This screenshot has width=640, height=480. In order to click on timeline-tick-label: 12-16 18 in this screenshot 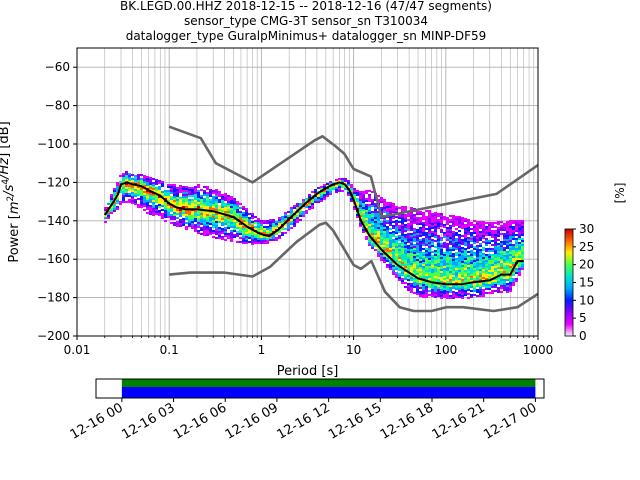, I will do `click(407, 421)`.